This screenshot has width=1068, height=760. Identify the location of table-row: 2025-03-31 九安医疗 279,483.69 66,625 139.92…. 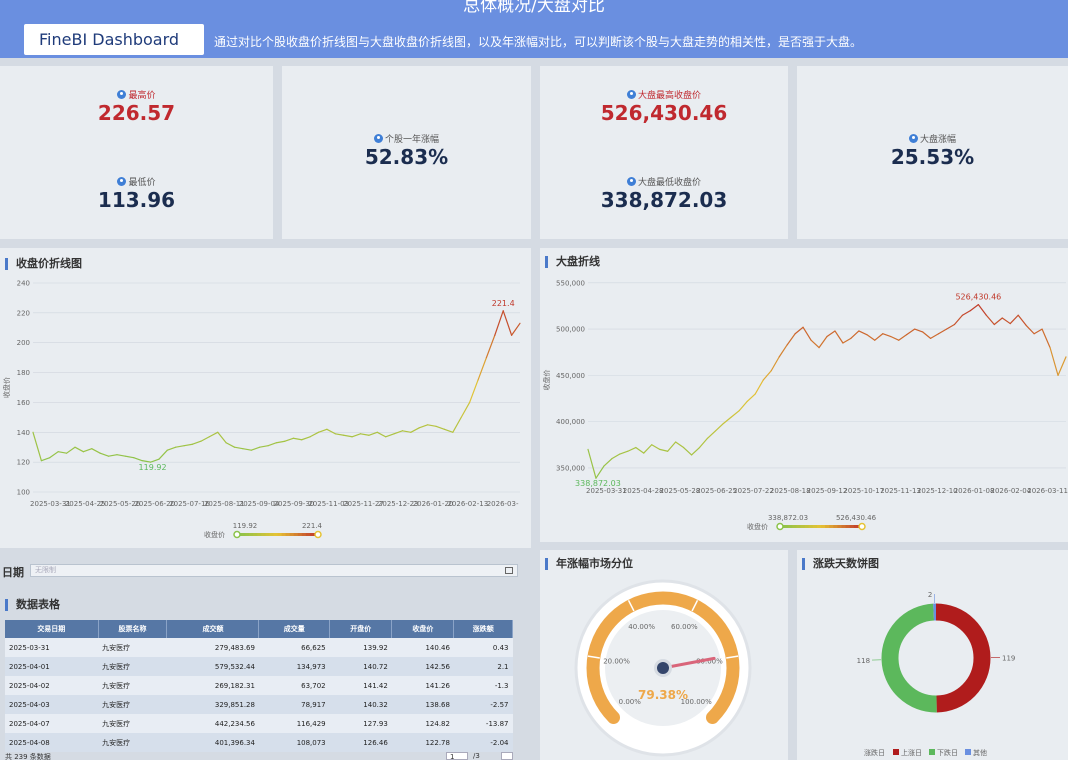
(259, 647).